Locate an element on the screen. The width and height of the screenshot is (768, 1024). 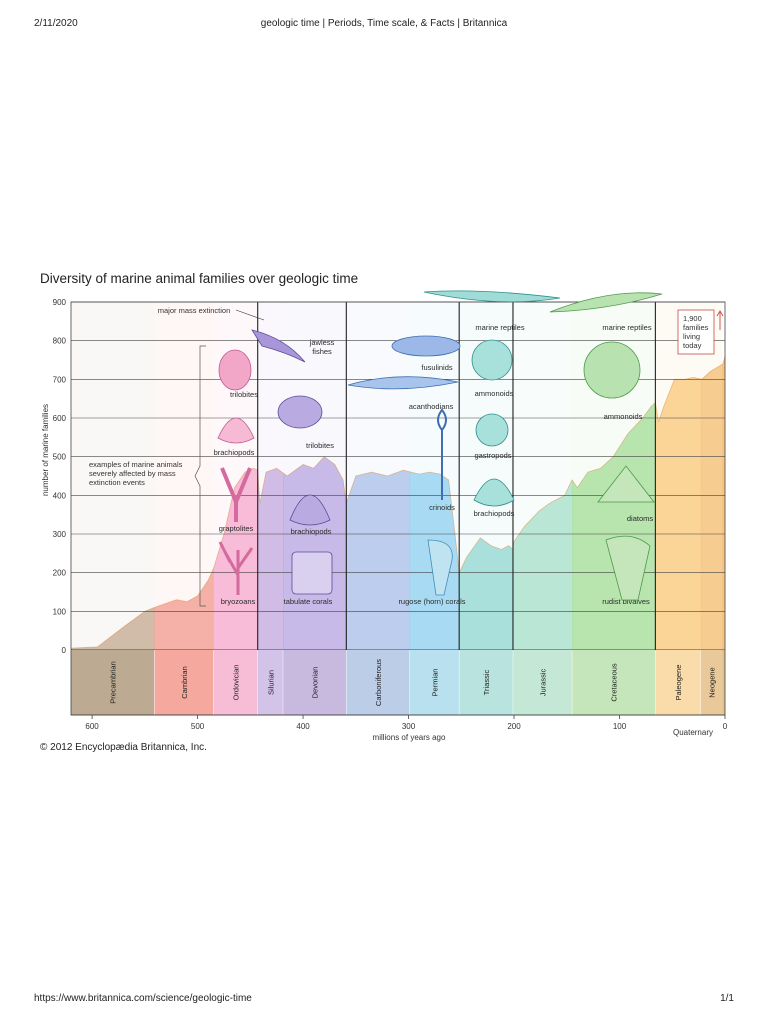
period-label-jurassic: Jurassic is located at coordinates (543, 683).